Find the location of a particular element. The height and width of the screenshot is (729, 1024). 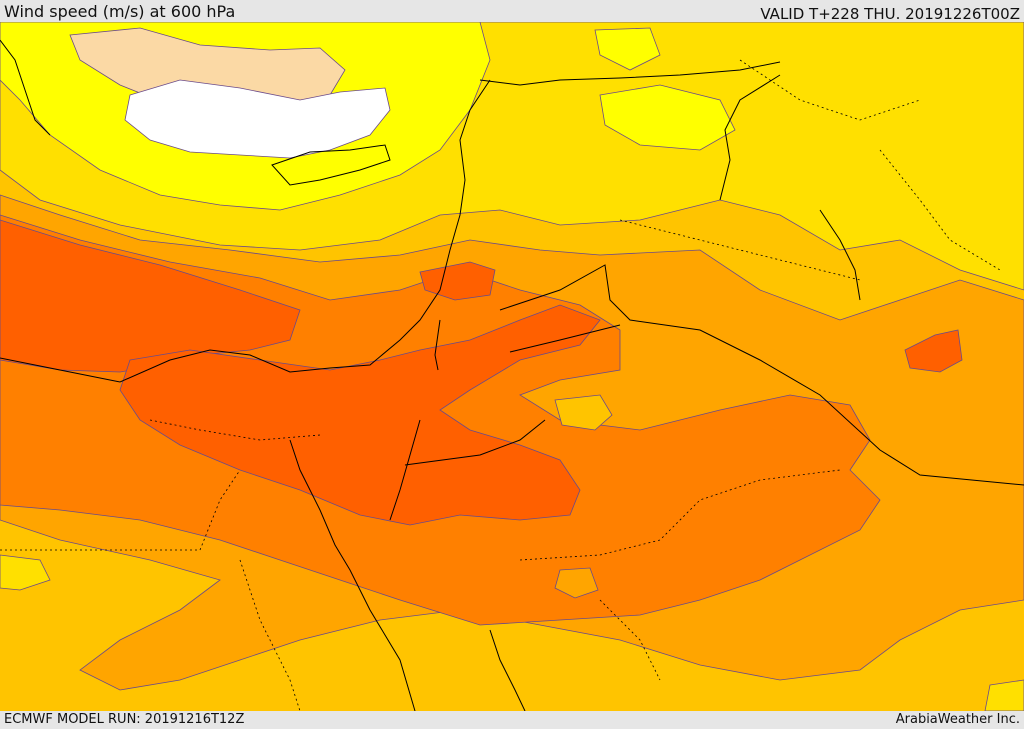

field-calm is located at coordinates (257, 119).